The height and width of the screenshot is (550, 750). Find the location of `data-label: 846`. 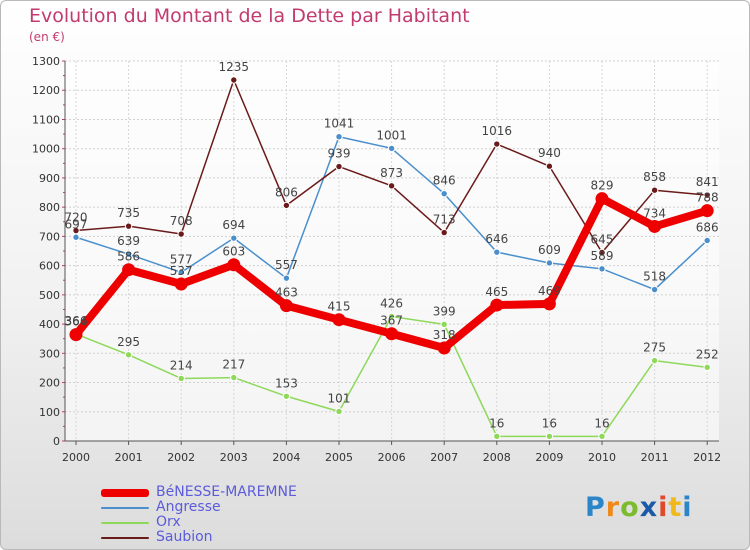

data-label: 846 is located at coordinates (444, 181).